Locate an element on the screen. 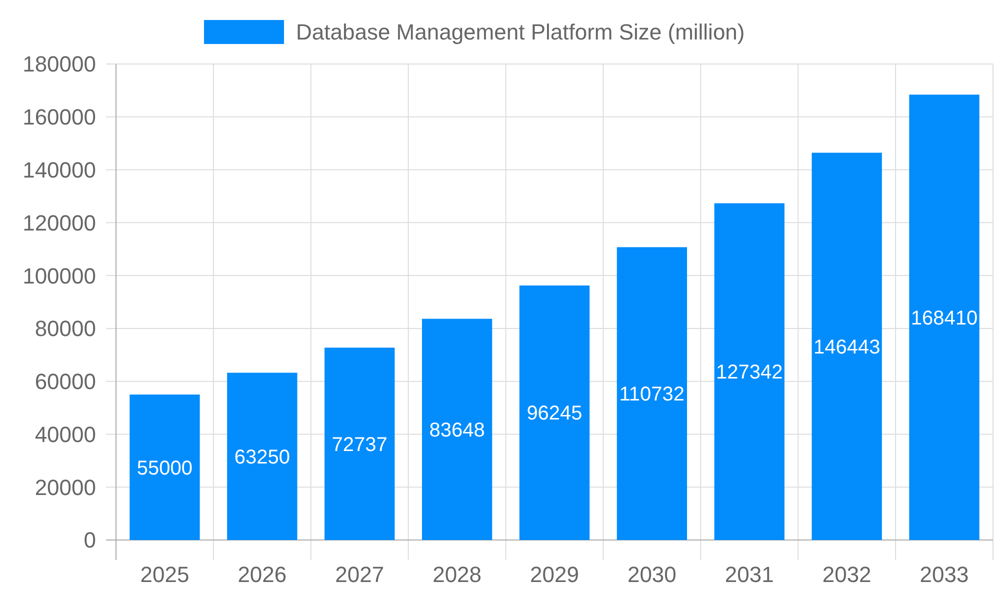 This screenshot has height=600, width=1000. data-label: 55000 is located at coordinates (164, 468).